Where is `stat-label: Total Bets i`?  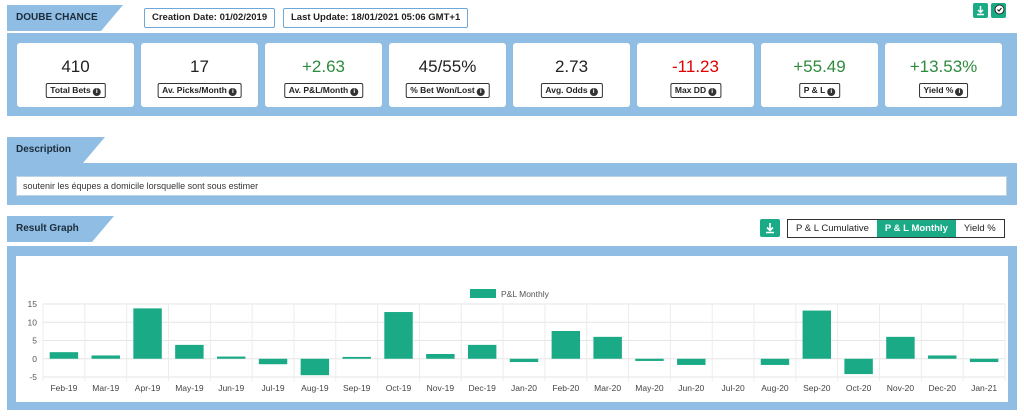
stat-label: Total Bets i is located at coordinates (75, 90).